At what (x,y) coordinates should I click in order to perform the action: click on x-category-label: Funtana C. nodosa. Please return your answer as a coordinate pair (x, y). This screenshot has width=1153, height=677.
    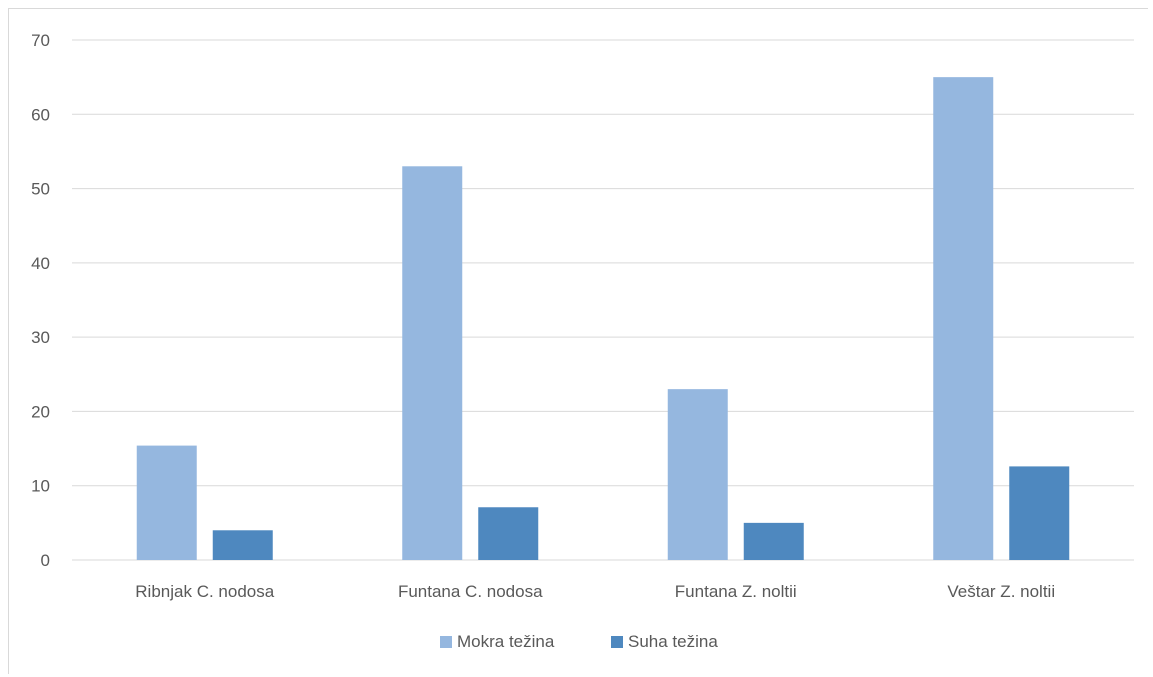
    Looking at the image, I should click on (470, 591).